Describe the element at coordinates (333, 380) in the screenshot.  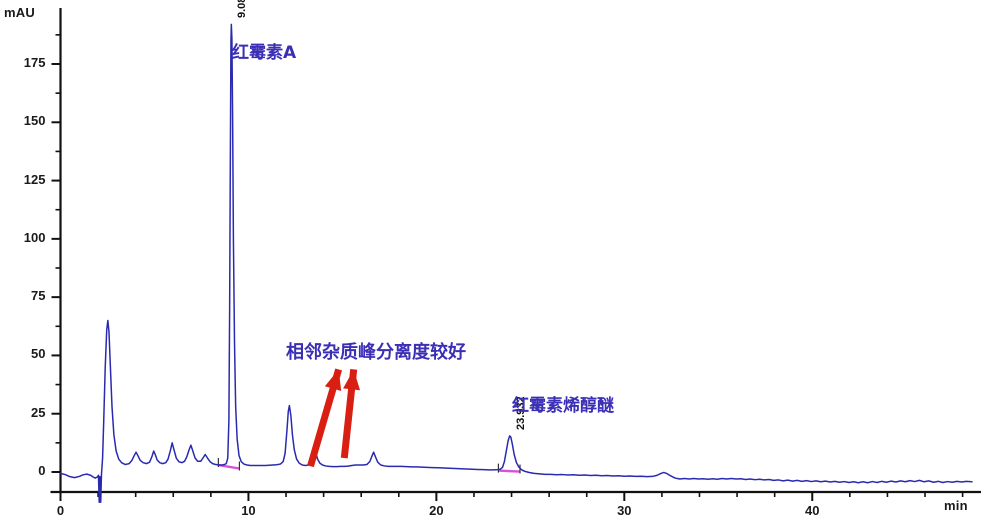
I see `arrow-left-head` at that location.